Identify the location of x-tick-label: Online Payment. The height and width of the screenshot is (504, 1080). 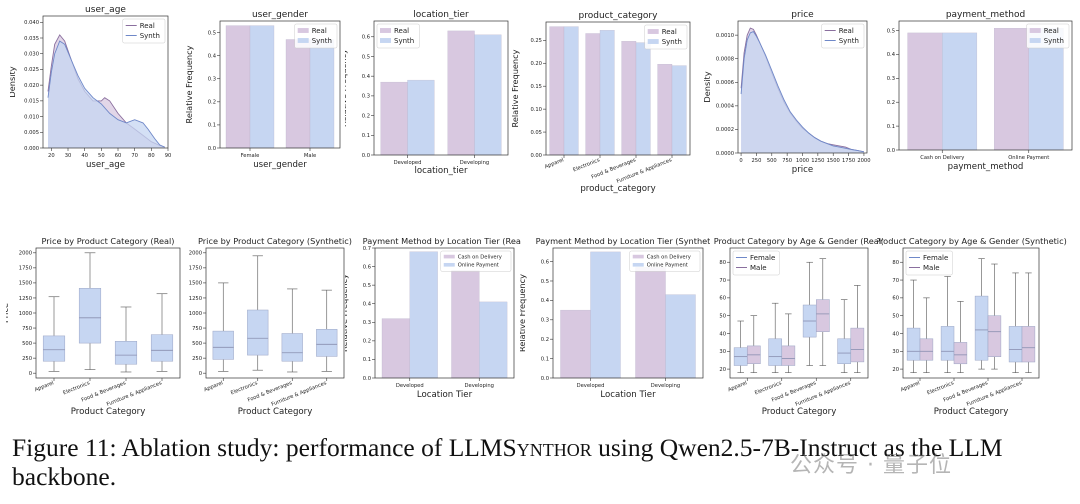
(1028, 158).